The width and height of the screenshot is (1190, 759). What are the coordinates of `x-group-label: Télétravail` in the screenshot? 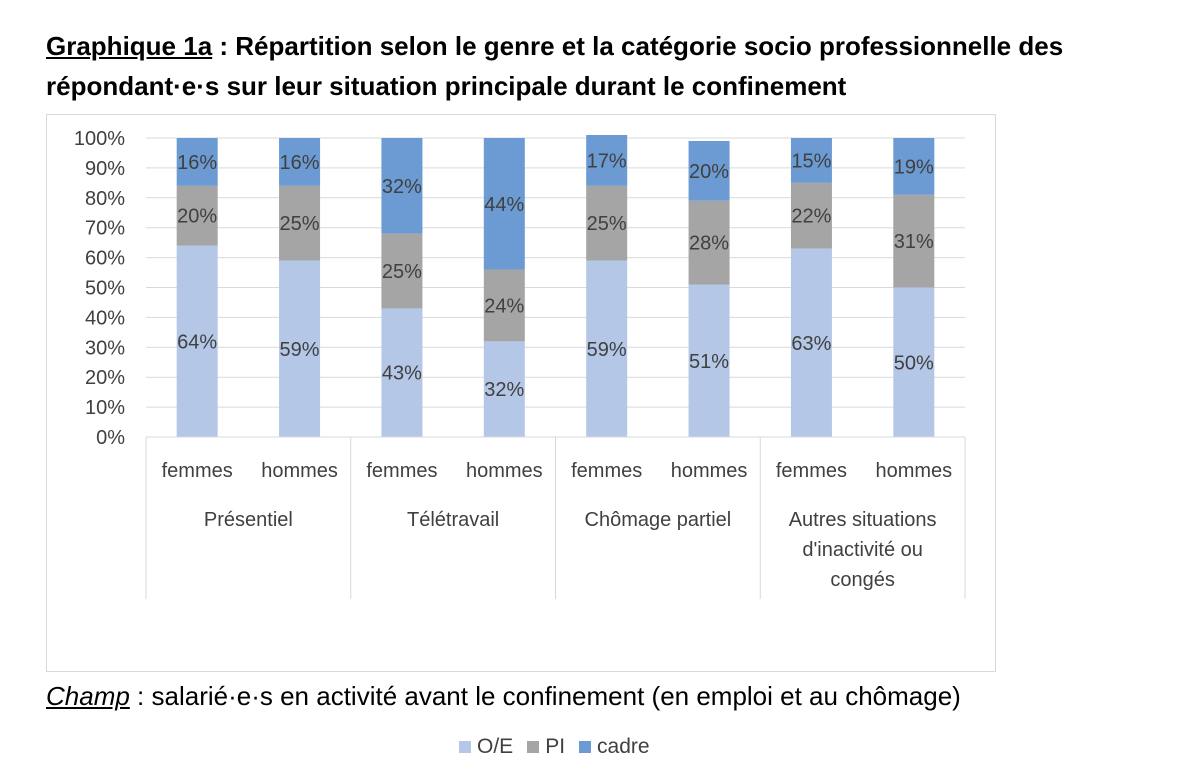 It's located at (453, 520).